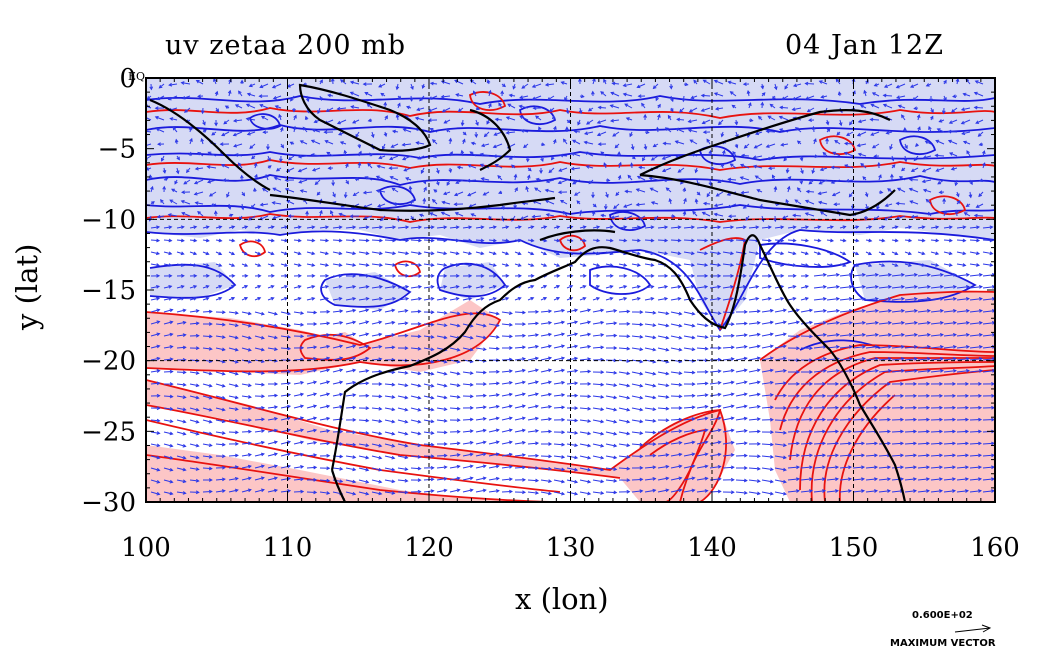 The width and height of the screenshot is (1056, 653). What do you see at coordinates (767, 195) in the screenshot?
I see `new-guinea-coastline` at bounding box center [767, 195].